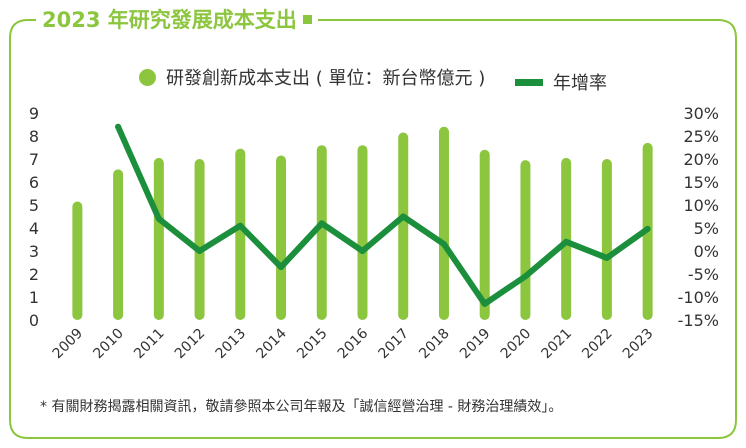  Describe the element at coordinates (34, 274) in the screenshot. I see `y-left-tick-label: 2` at that location.